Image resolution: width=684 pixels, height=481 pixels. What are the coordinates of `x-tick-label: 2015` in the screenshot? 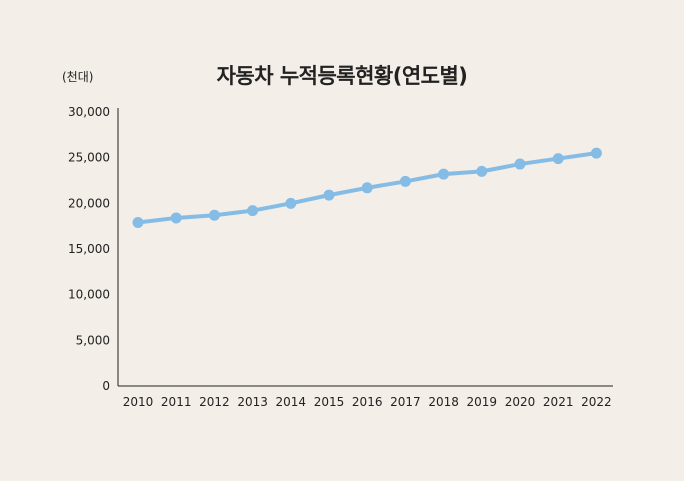 It's located at (329, 402).